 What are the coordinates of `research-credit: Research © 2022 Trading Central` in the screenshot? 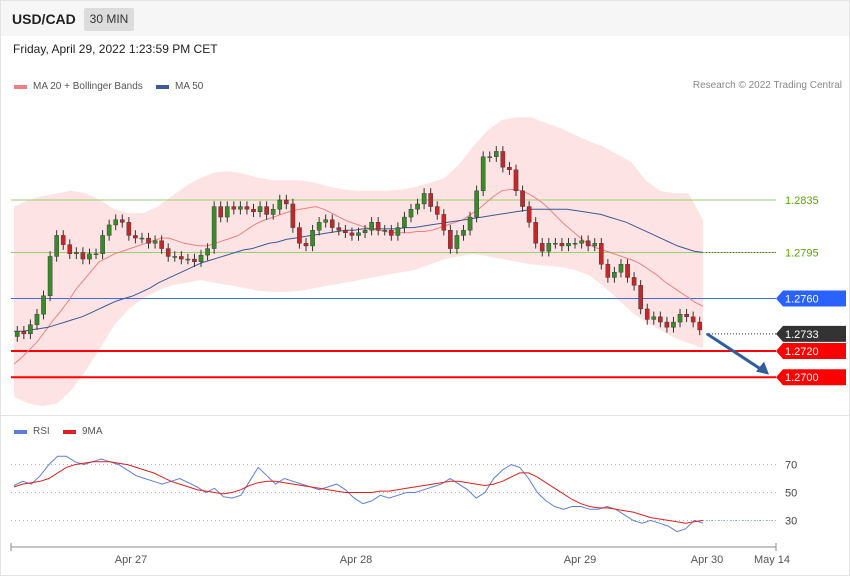 It's located at (767, 85).